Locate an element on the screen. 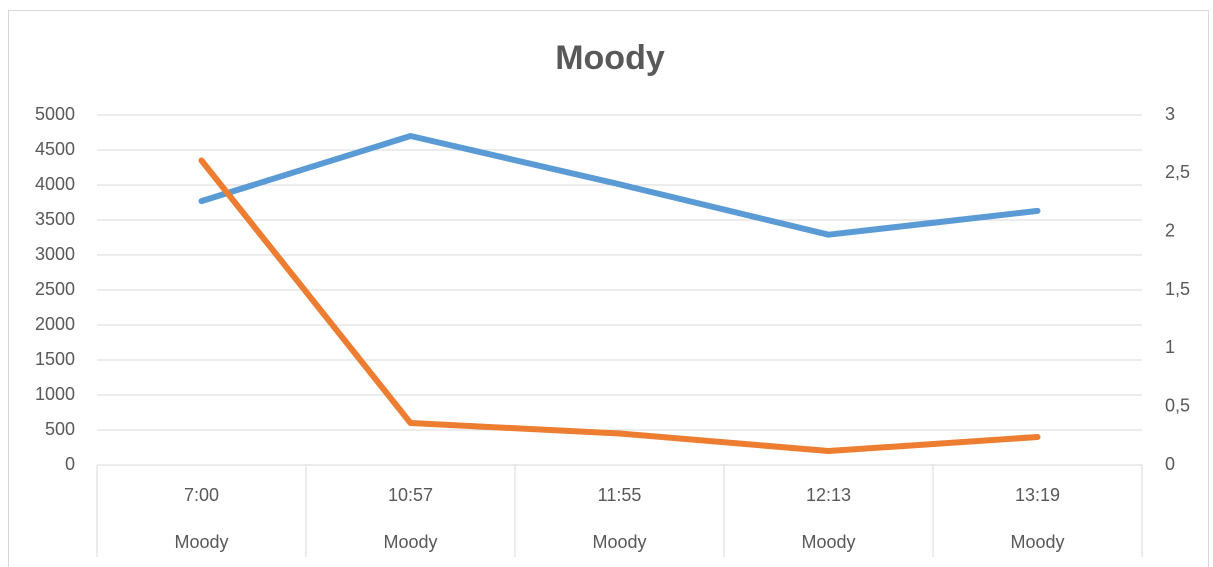  y-tick-label: 2500 is located at coordinates (55, 289).